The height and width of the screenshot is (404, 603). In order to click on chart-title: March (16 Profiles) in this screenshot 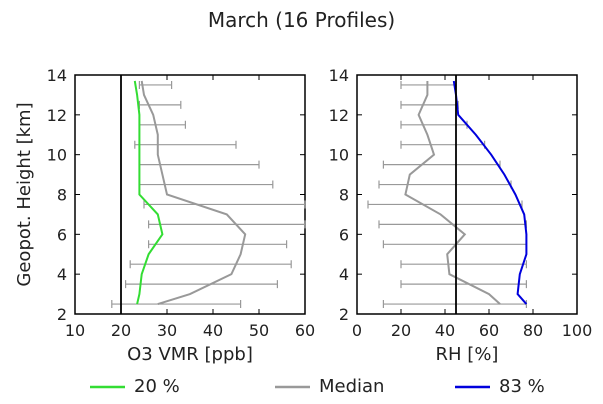, I will do `click(301, 20)`.